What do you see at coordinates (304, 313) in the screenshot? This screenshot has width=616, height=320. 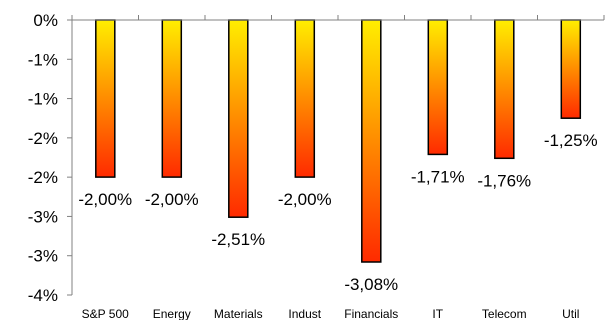 I see `x-tick-label-3: Indust` at bounding box center [304, 313].